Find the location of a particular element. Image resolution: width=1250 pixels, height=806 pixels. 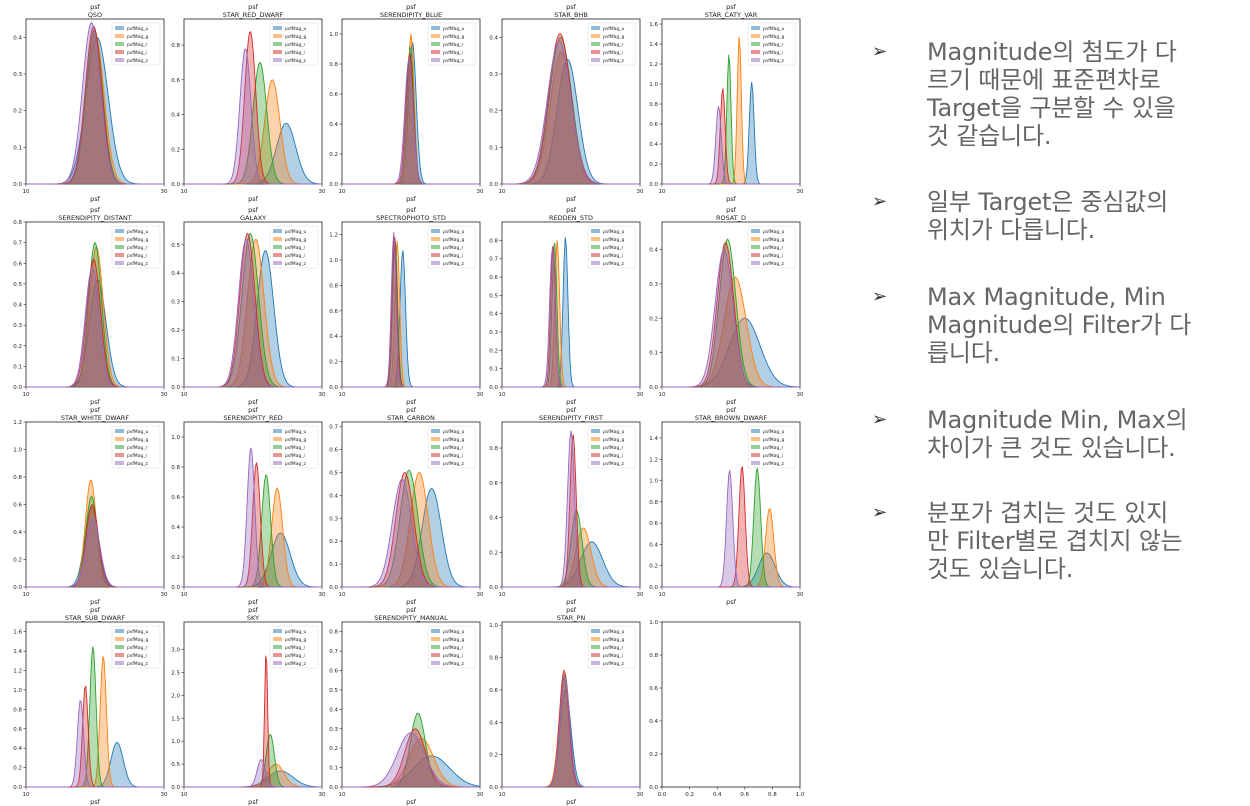

series-area-psfmag-u is located at coordinates (95, 547).